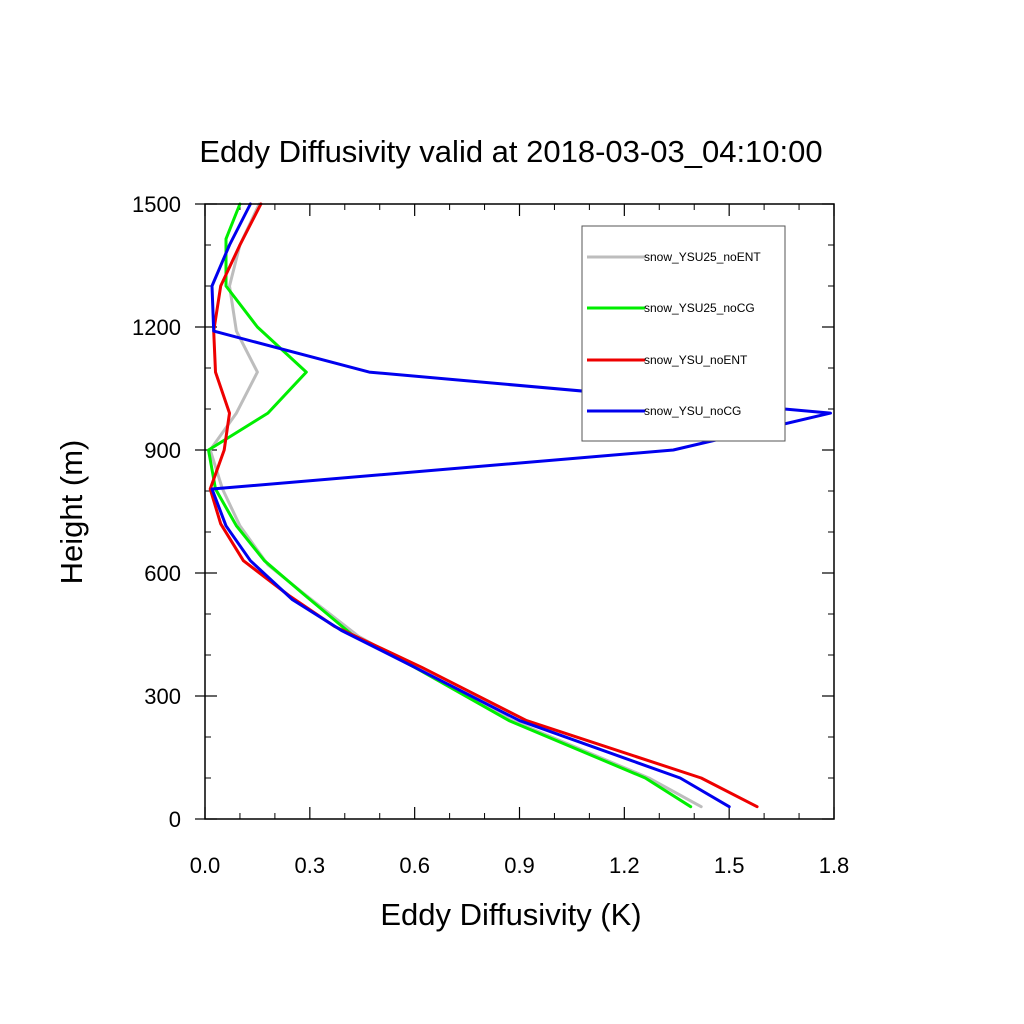 The height and width of the screenshot is (1024, 1024). I want to click on y-tick-label: 0, so click(175, 819).